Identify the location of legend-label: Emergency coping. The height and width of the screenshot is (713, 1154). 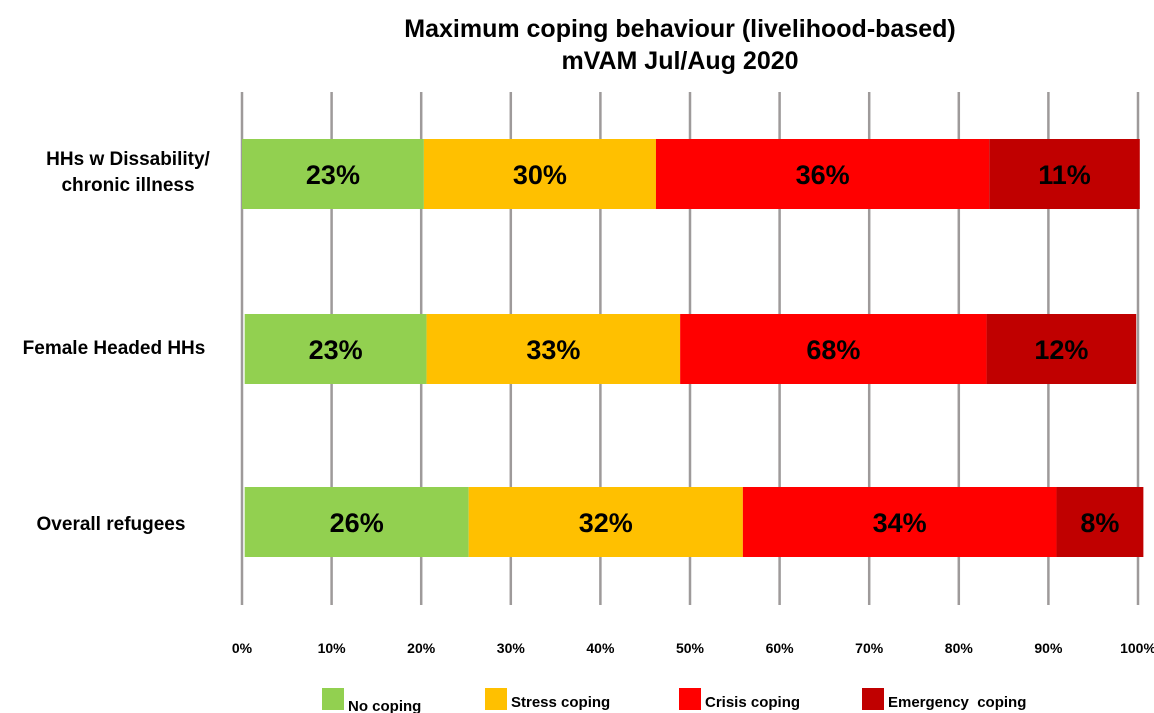
(957, 702).